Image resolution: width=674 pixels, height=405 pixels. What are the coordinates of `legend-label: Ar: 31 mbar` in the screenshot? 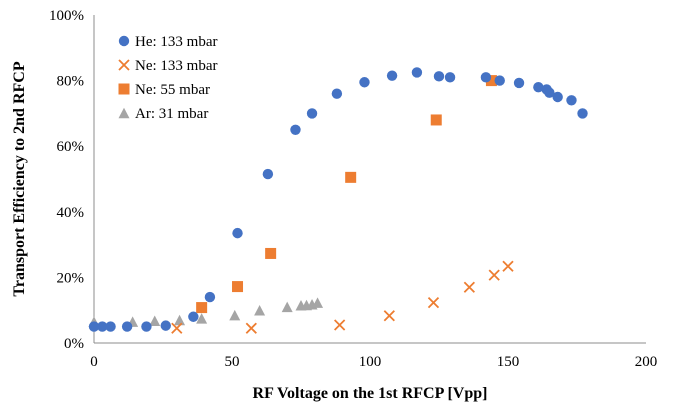 It's located at (171, 114).